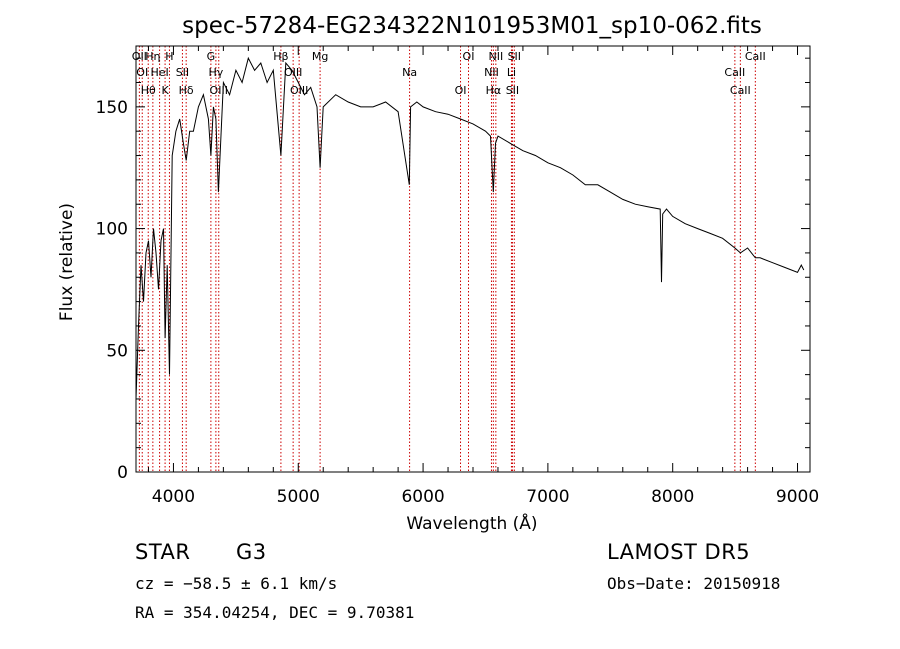 The height and width of the screenshot is (649, 900). What do you see at coordinates (165, 90) in the screenshot?
I see `line-label: K` at bounding box center [165, 90].